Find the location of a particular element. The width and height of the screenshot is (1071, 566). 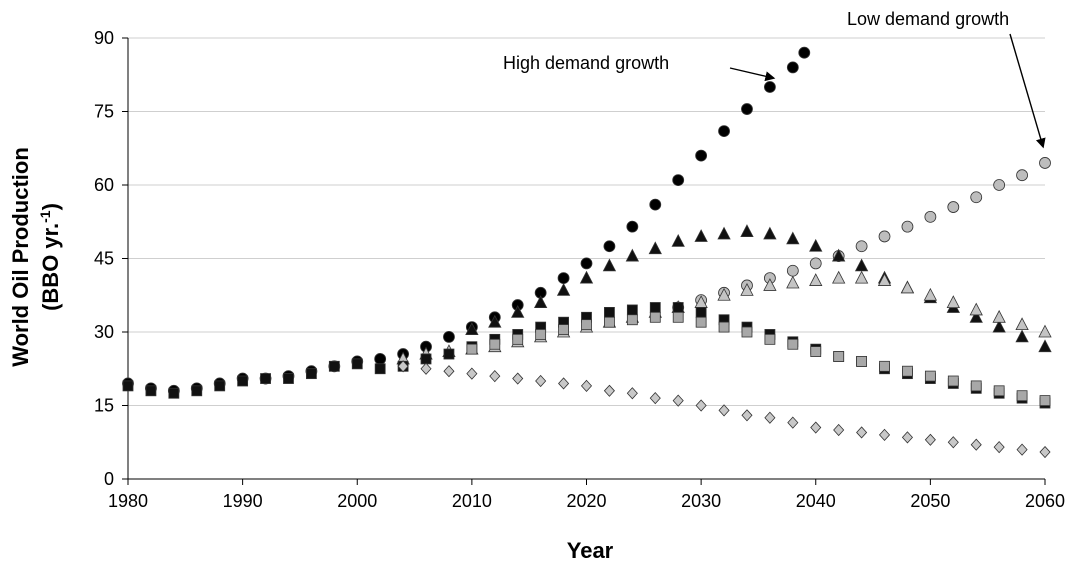

y-tick-label-90: 90 is located at coordinates (104, 38).